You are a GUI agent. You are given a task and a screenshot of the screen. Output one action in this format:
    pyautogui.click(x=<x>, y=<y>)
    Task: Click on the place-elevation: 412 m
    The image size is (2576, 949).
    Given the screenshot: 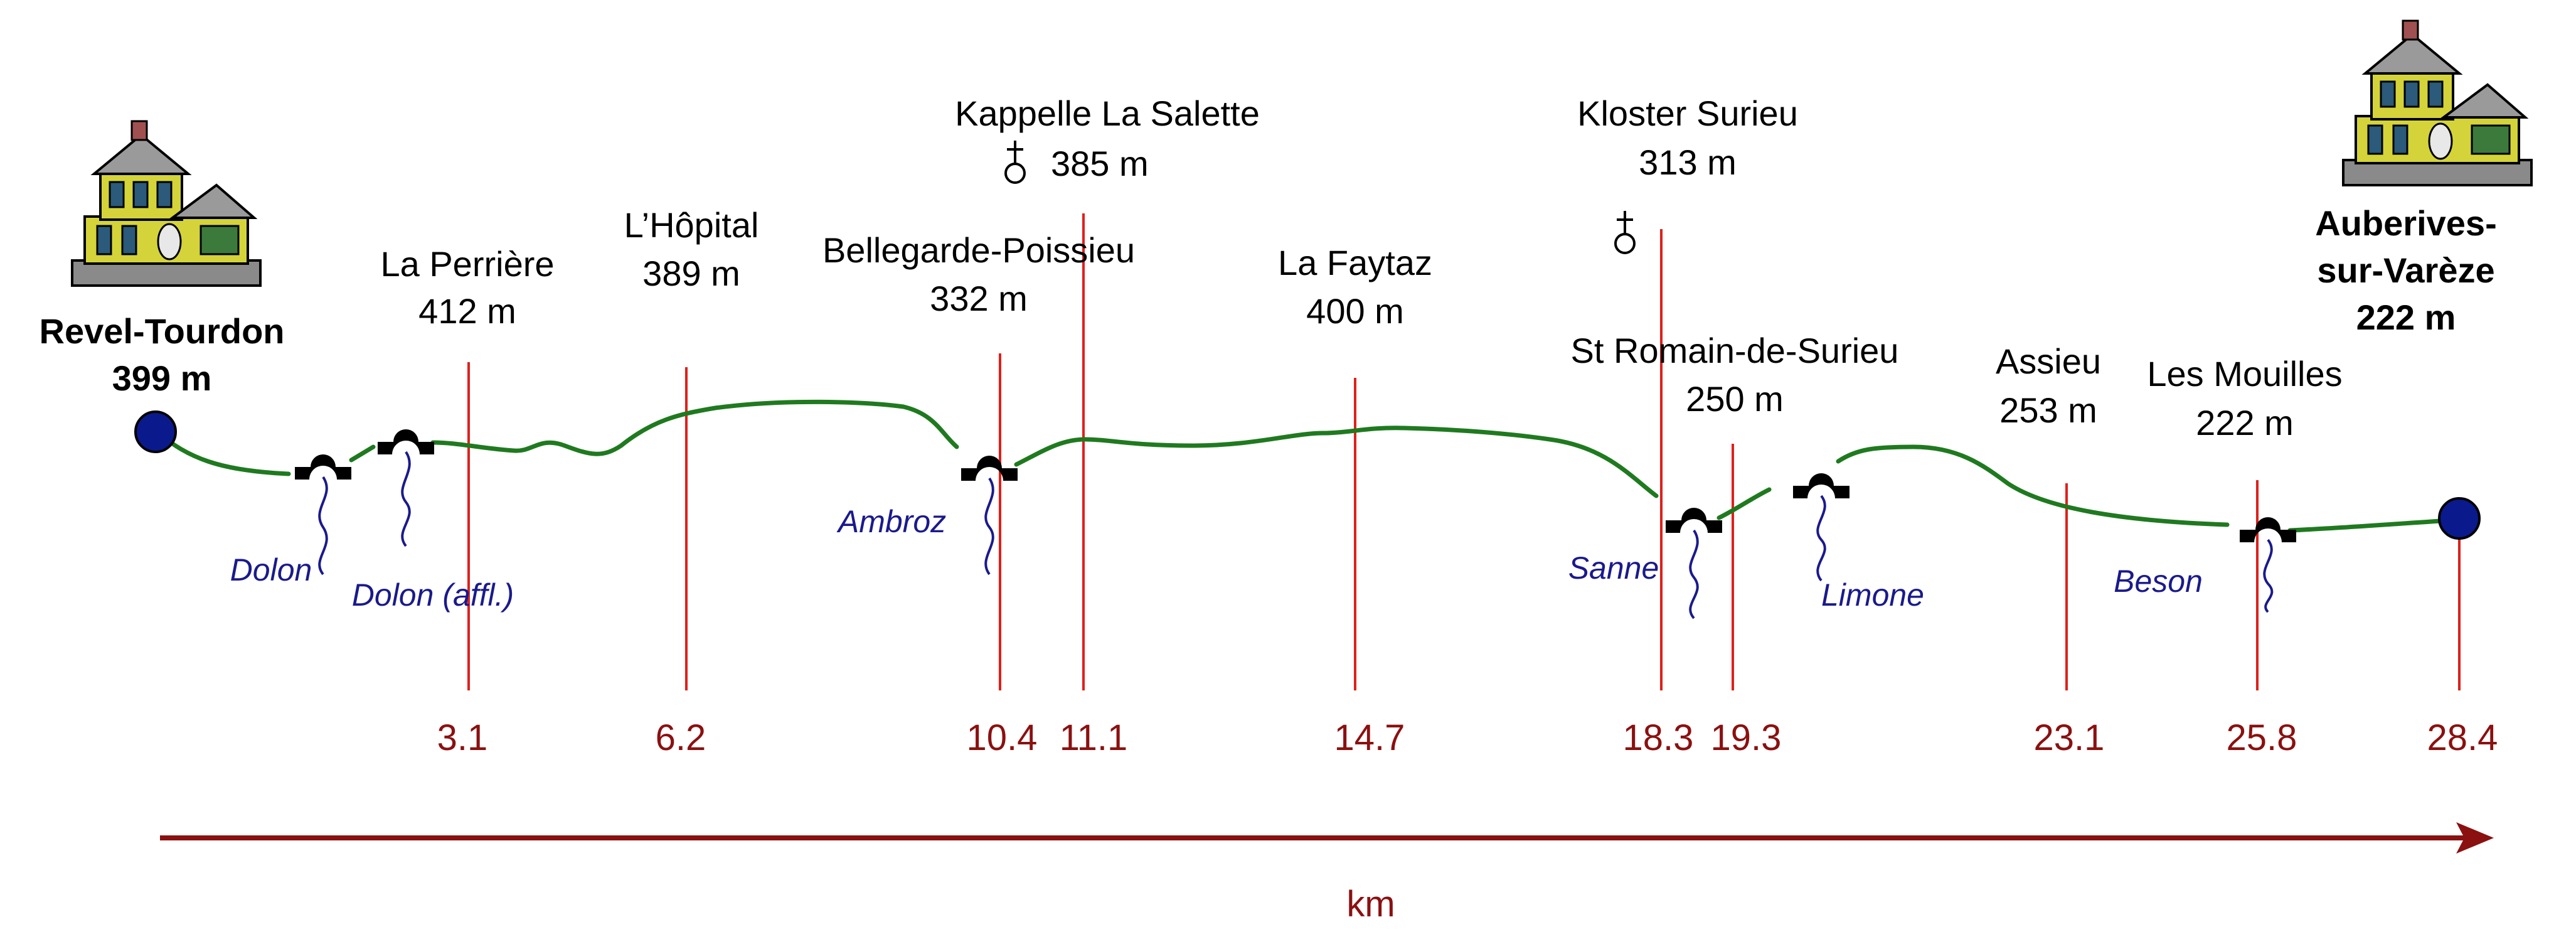 What is the action you would take?
    pyautogui.click(x=467, y=311)
    